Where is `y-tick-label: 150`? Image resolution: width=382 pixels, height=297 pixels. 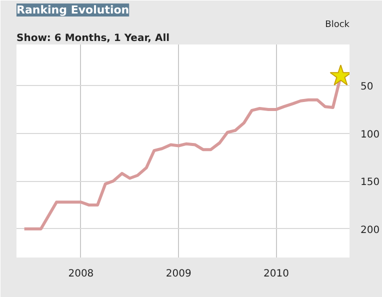
y-tick-label: 150 is located at coordinates (370, 182).